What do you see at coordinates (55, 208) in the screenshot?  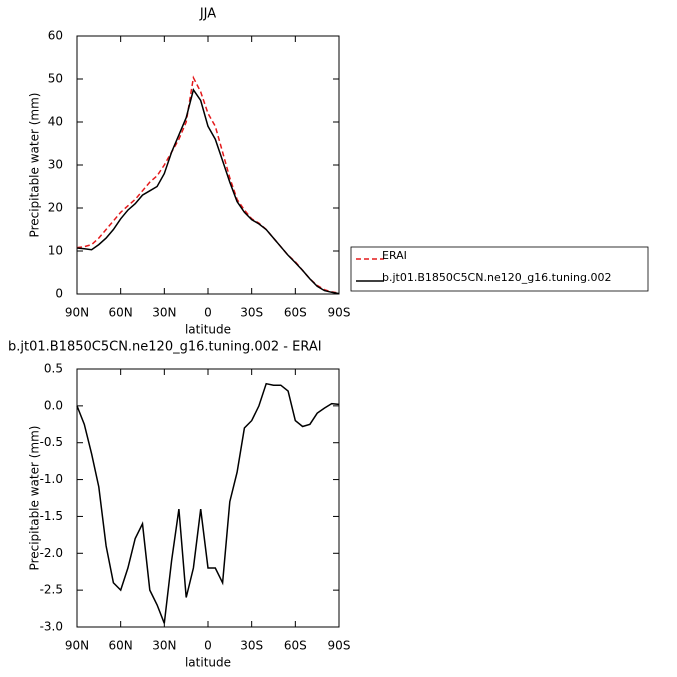 I see `y-tick-label: 20` at bounding box center [55, 208].